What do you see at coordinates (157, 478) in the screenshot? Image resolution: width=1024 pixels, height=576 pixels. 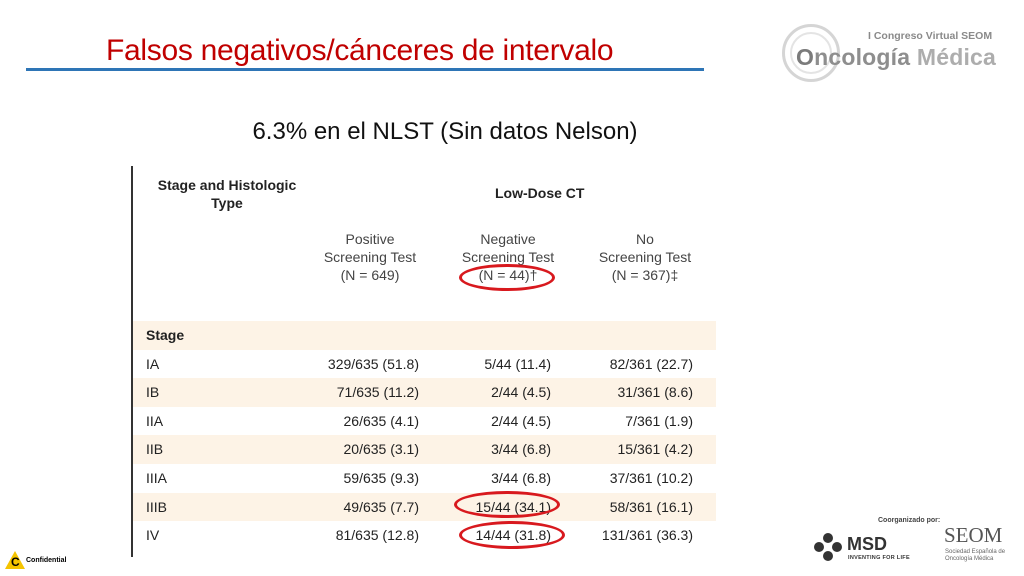 I see `cell-stage: IIIA` at bounding box center [157, 478].